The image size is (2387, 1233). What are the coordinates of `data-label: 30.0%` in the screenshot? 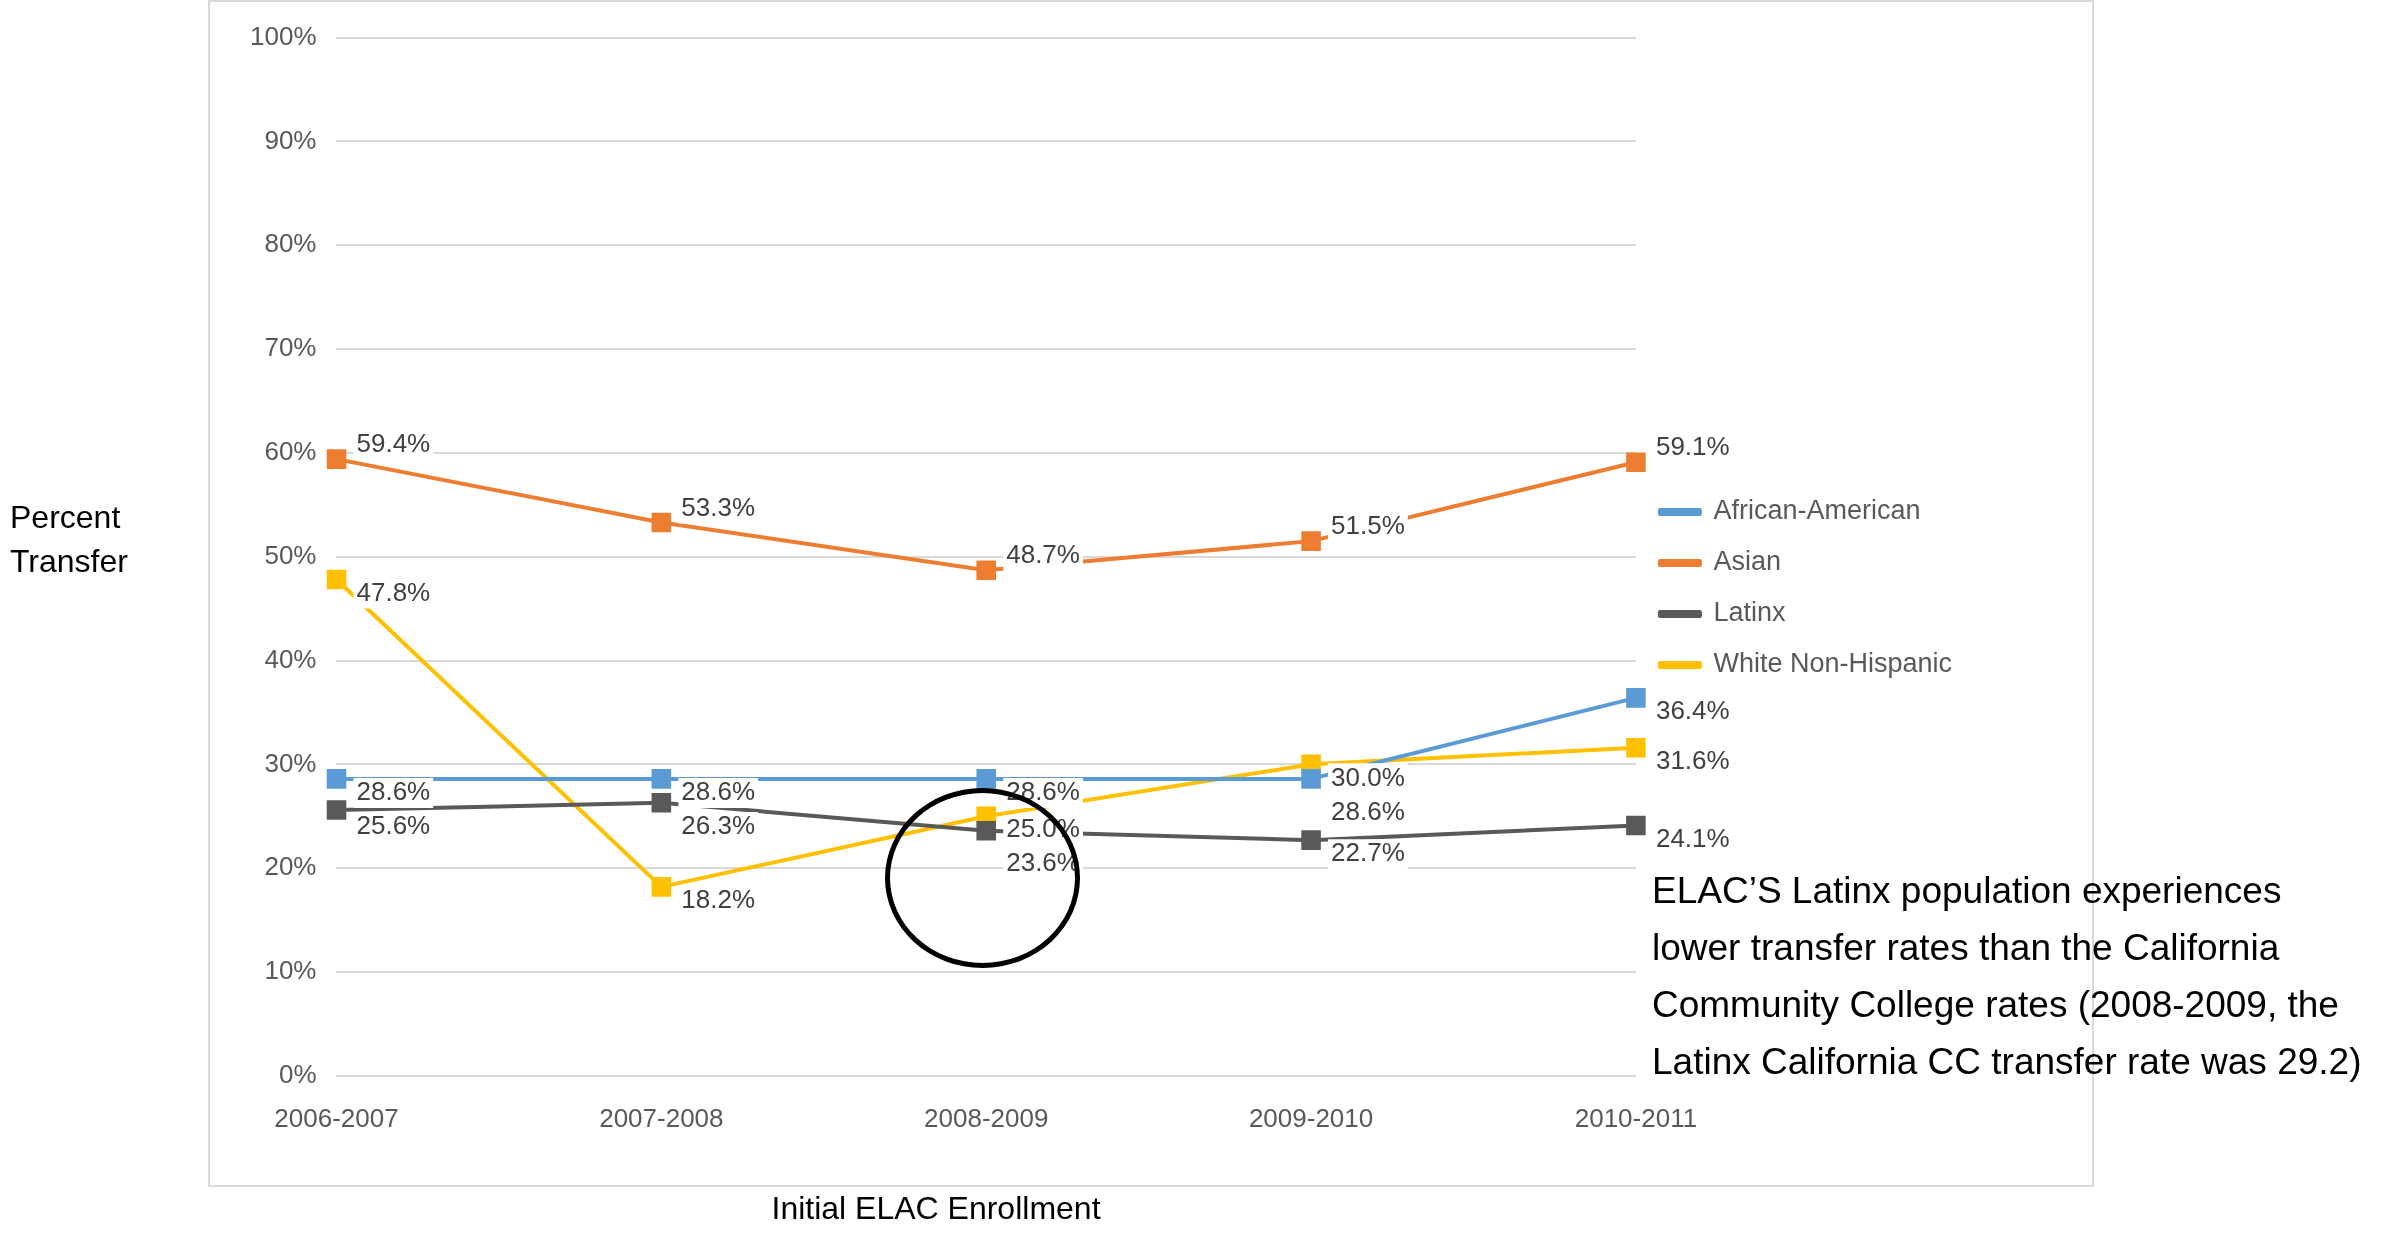 It's located at (1368, 776).